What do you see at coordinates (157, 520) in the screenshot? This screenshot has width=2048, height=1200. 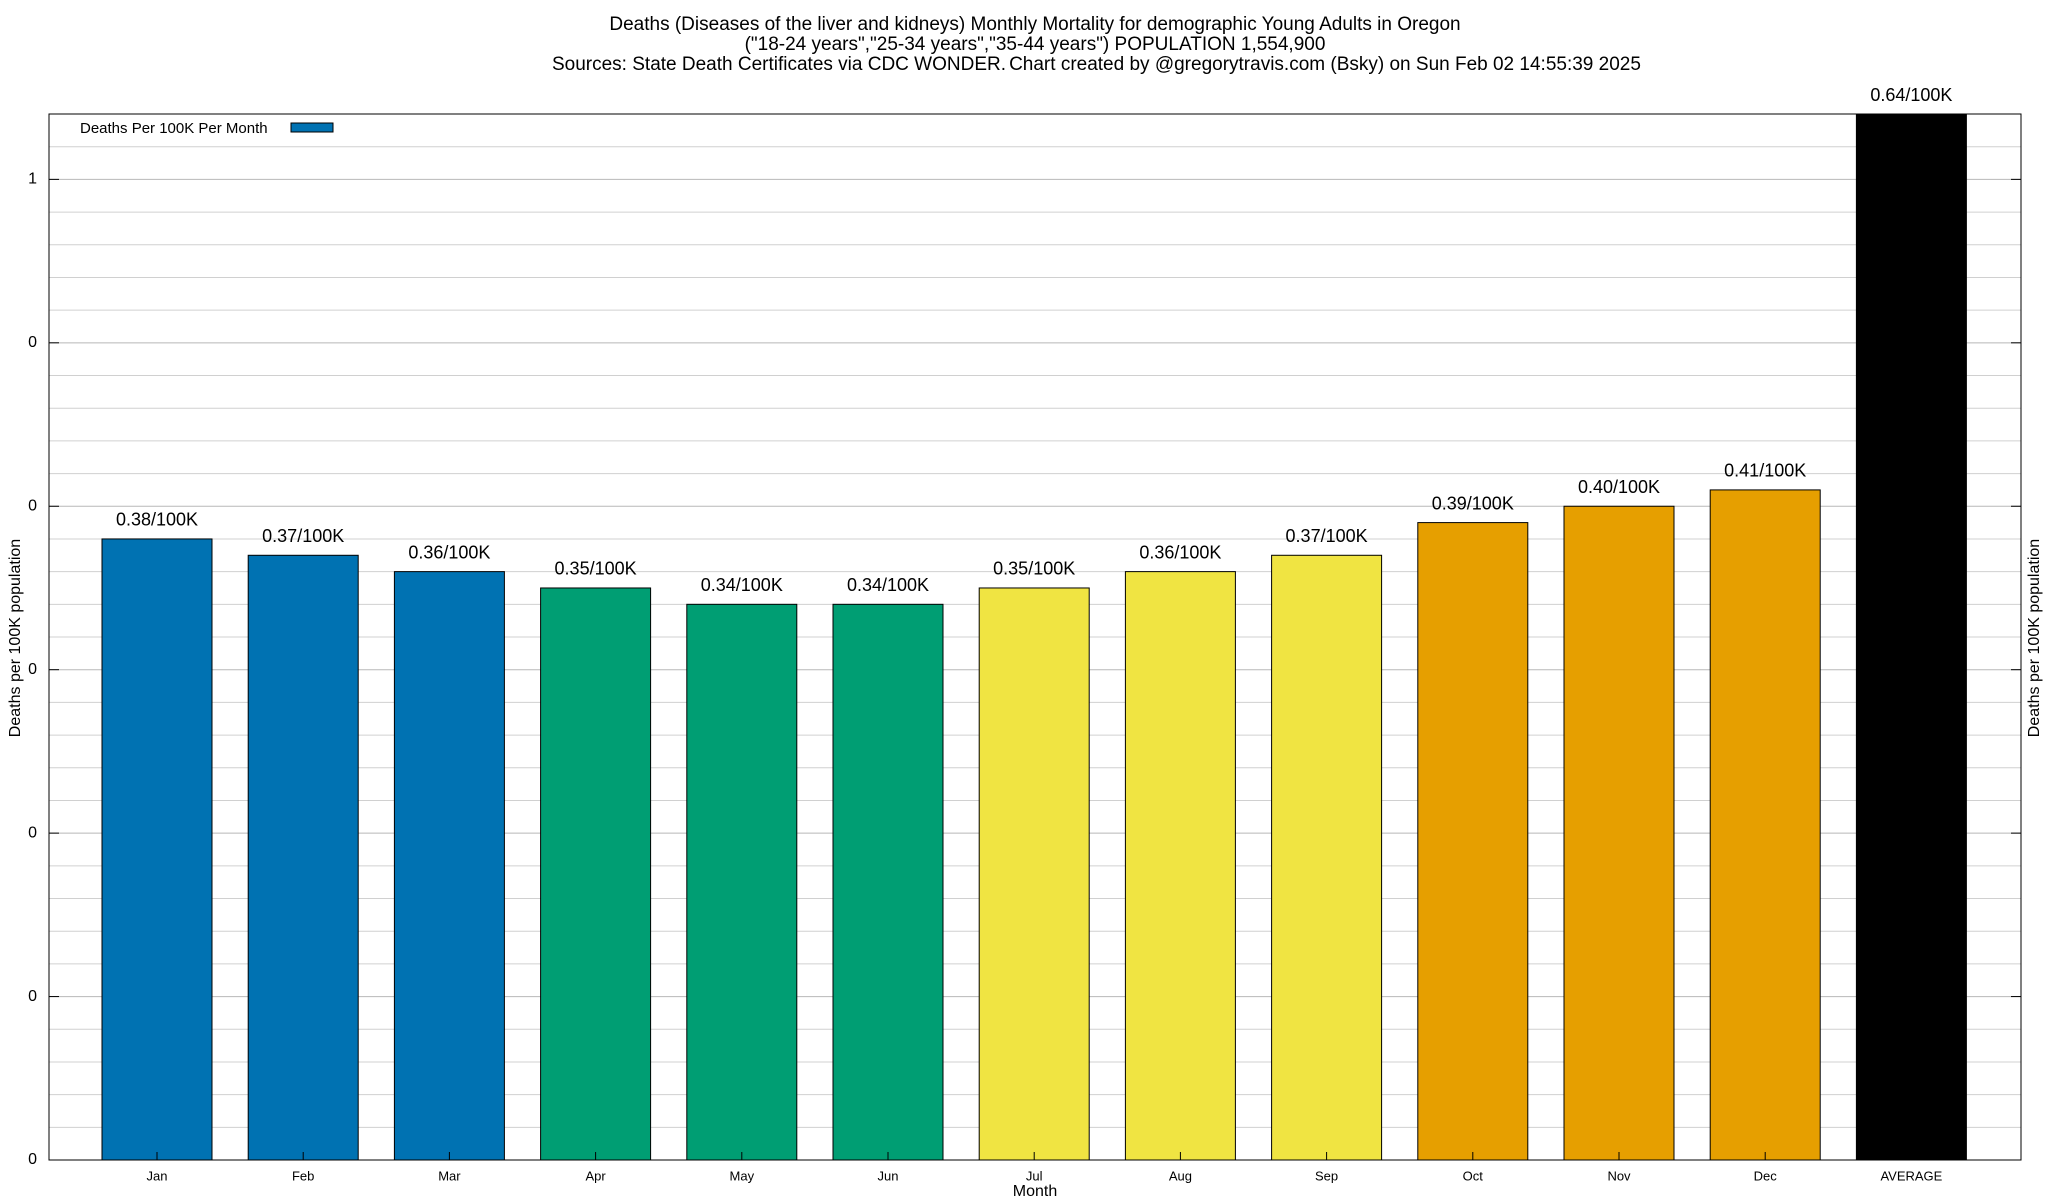 I see `value-label: 0.38/100K` at bounding box center [157, 520].